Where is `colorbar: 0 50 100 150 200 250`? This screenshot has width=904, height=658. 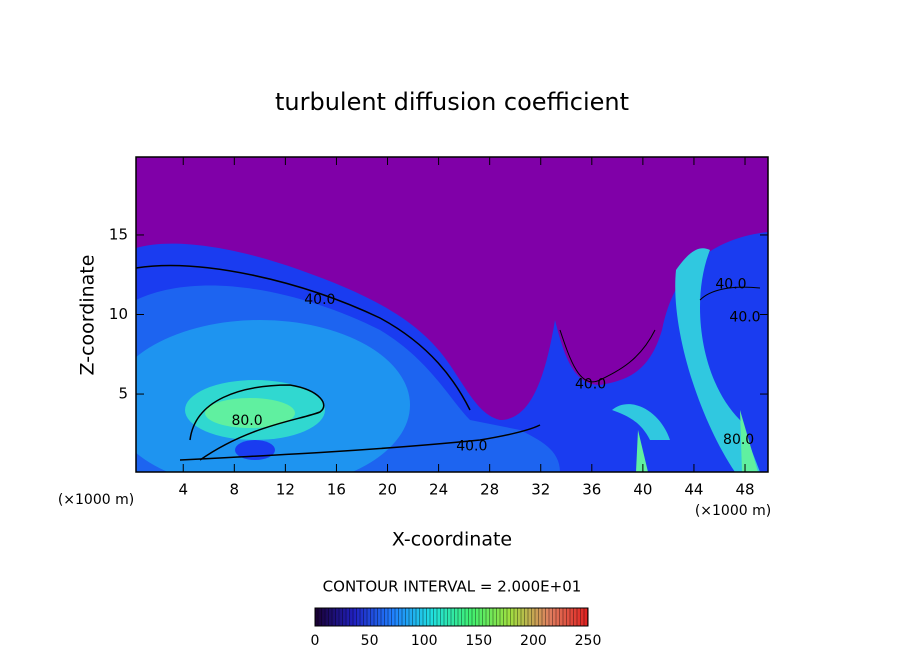 colorbar: 0 50 100 150 200 250 is located at coordinates (456, 628).